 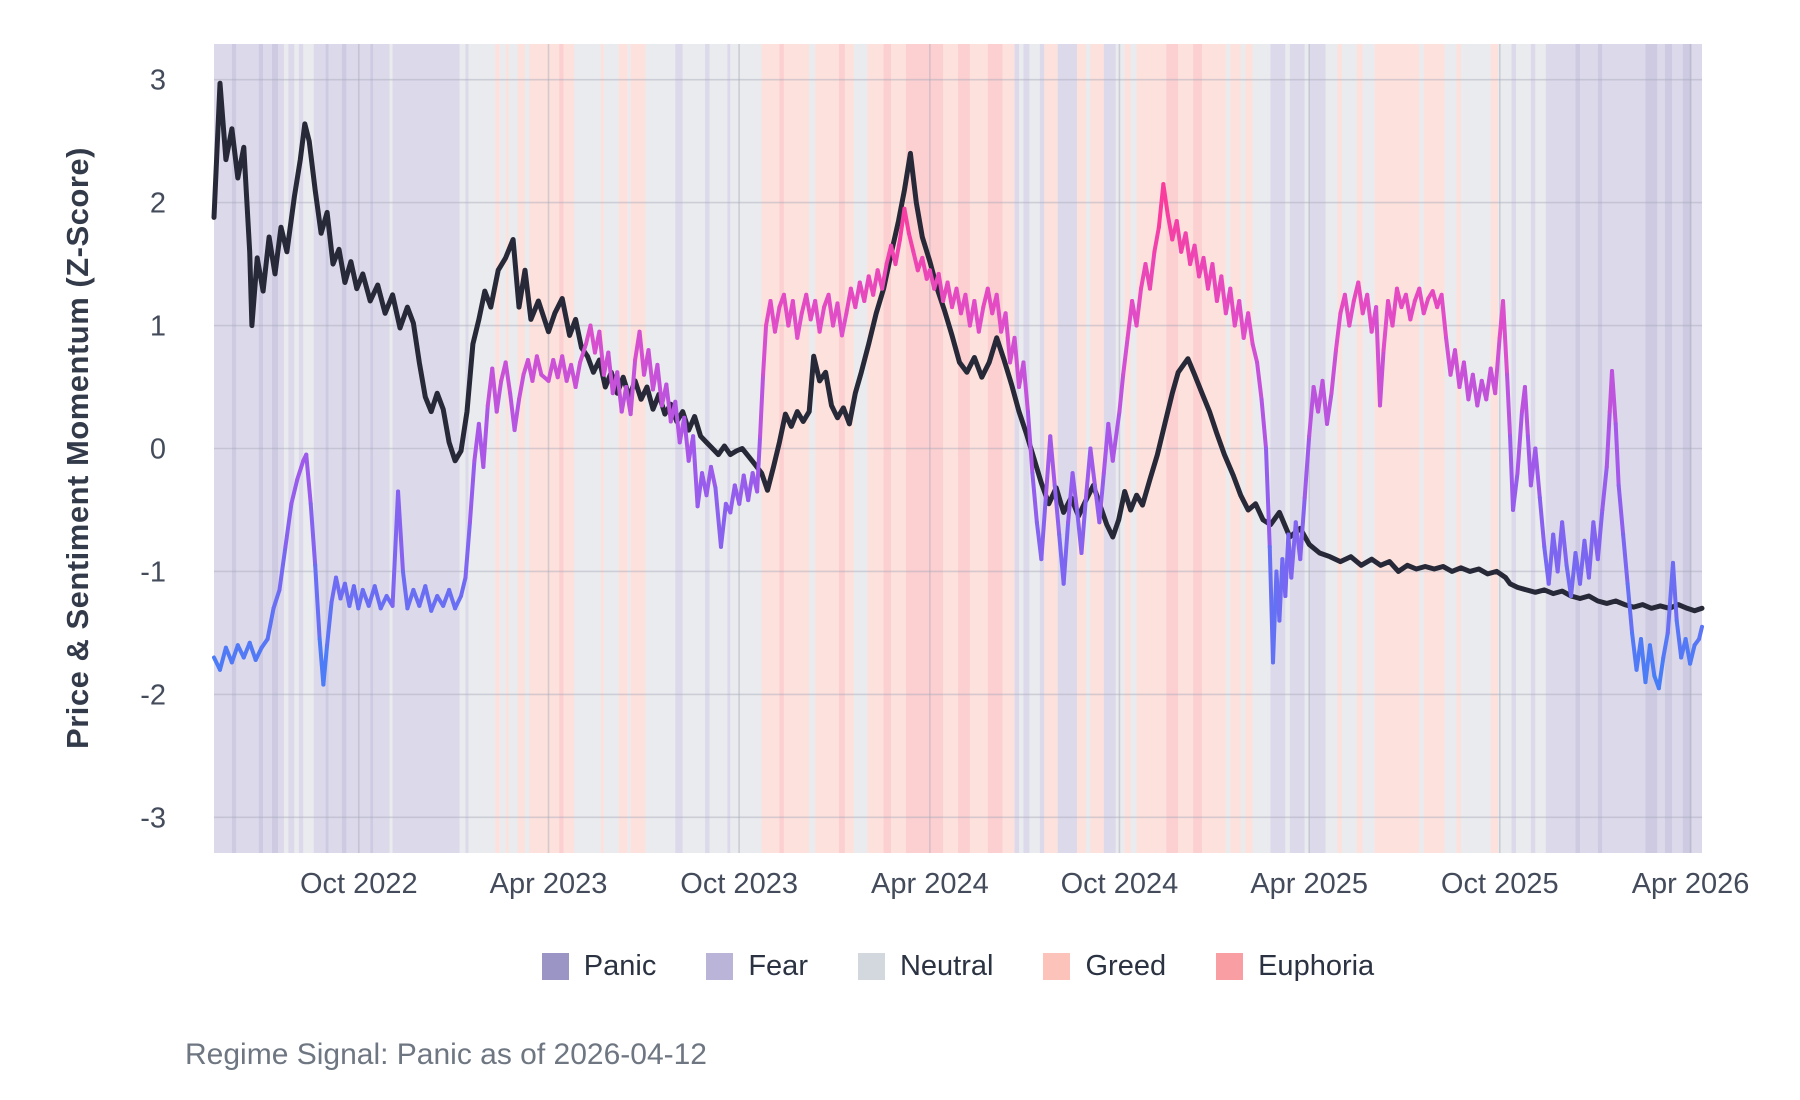 I want to click on legend-item-neutral: Neutral, so click(x=925, y=966).